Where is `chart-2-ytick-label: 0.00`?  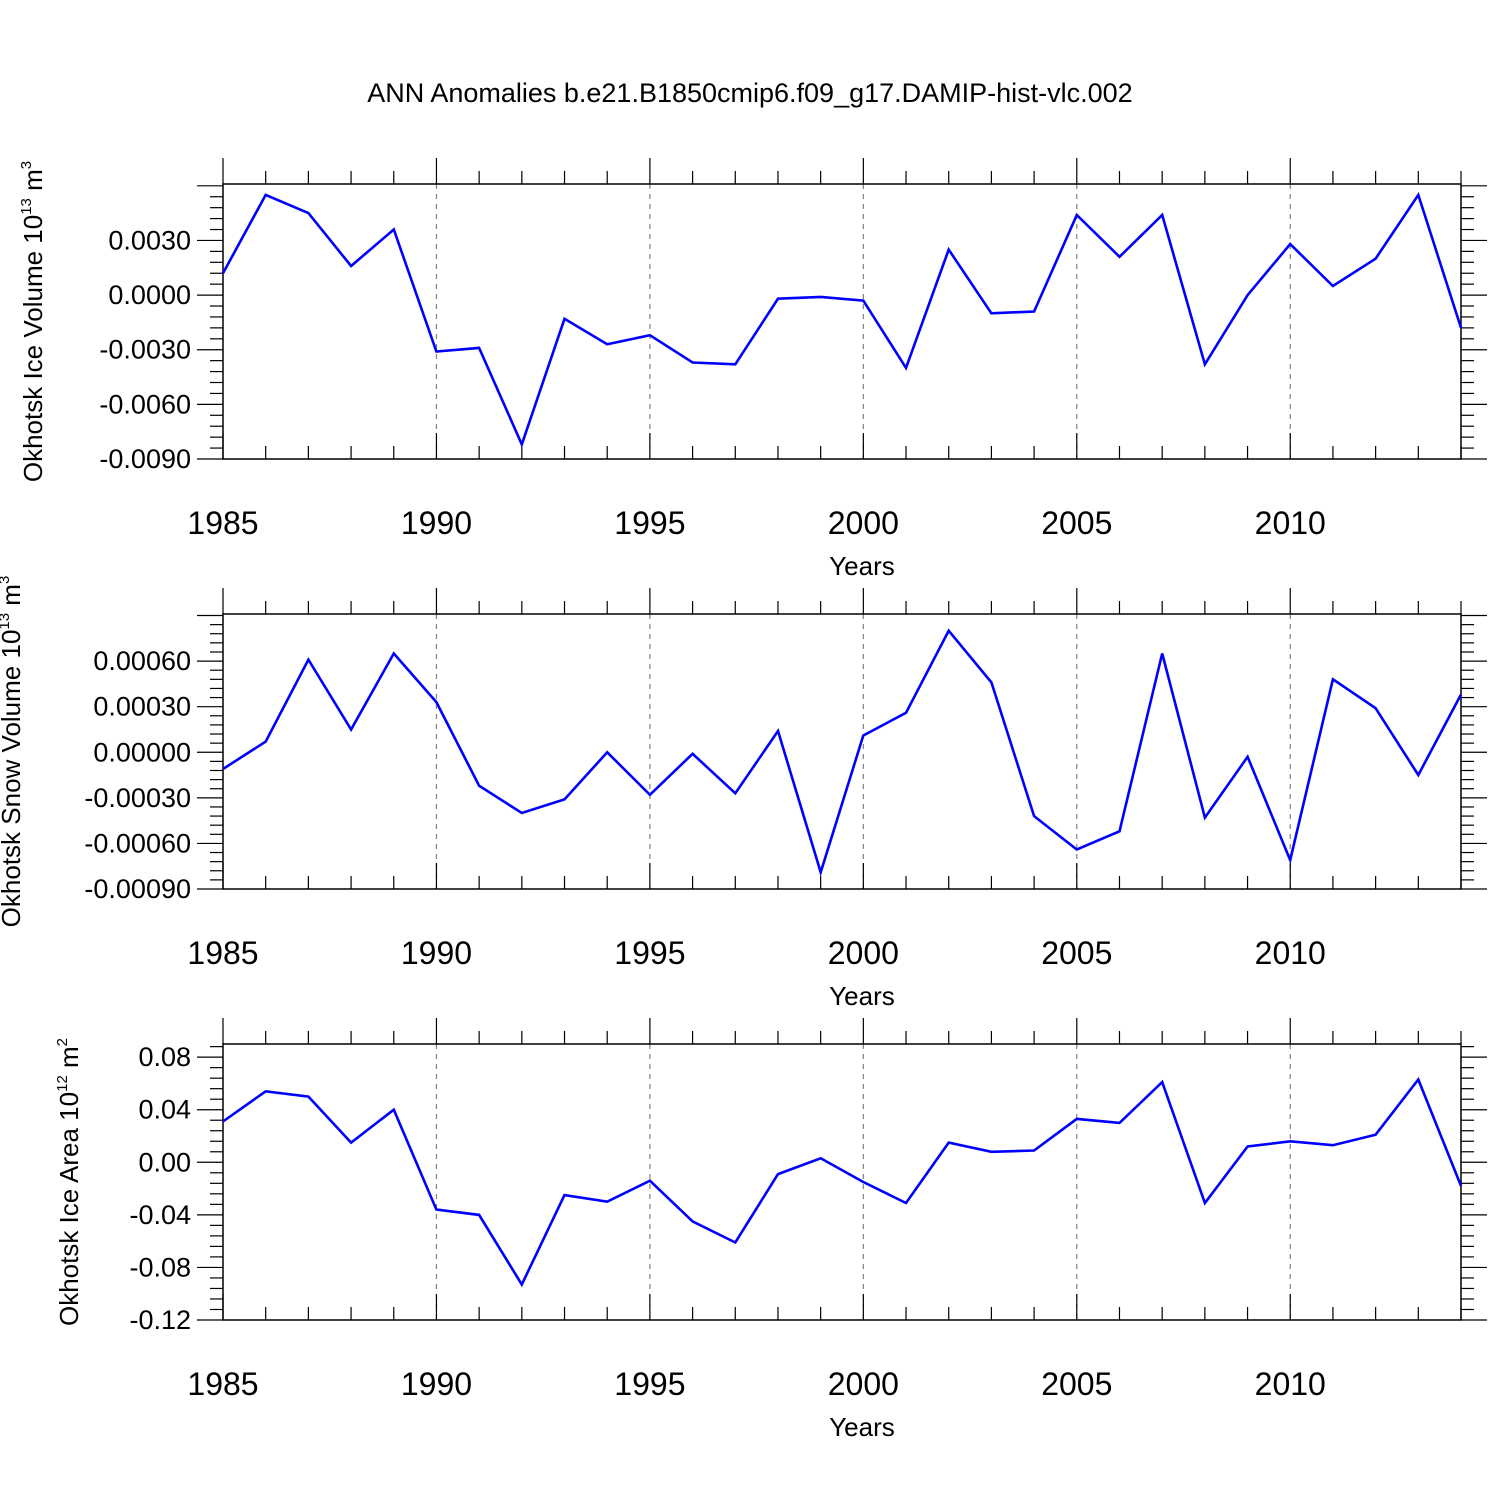 chart-2-ytick-label: 0.00 is located at coordinates (164, 1162).